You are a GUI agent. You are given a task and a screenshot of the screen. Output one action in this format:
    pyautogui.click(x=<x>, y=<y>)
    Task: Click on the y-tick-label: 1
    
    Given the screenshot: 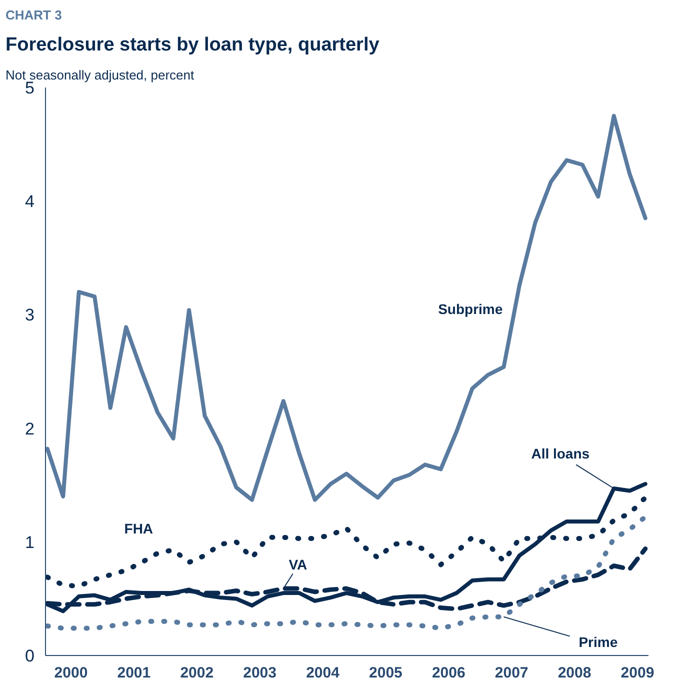 What is the action you would take?
    pyautogui.click(x=30, y=542)
    